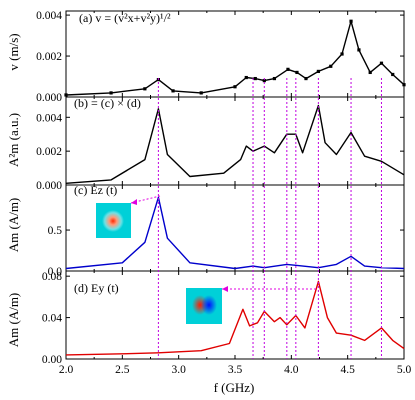  What do you see at coordinates (13, 140) in the screenshot?
I see `panel-b-ylabel: A²m (a.u.)` at bounding box center [13, 140].